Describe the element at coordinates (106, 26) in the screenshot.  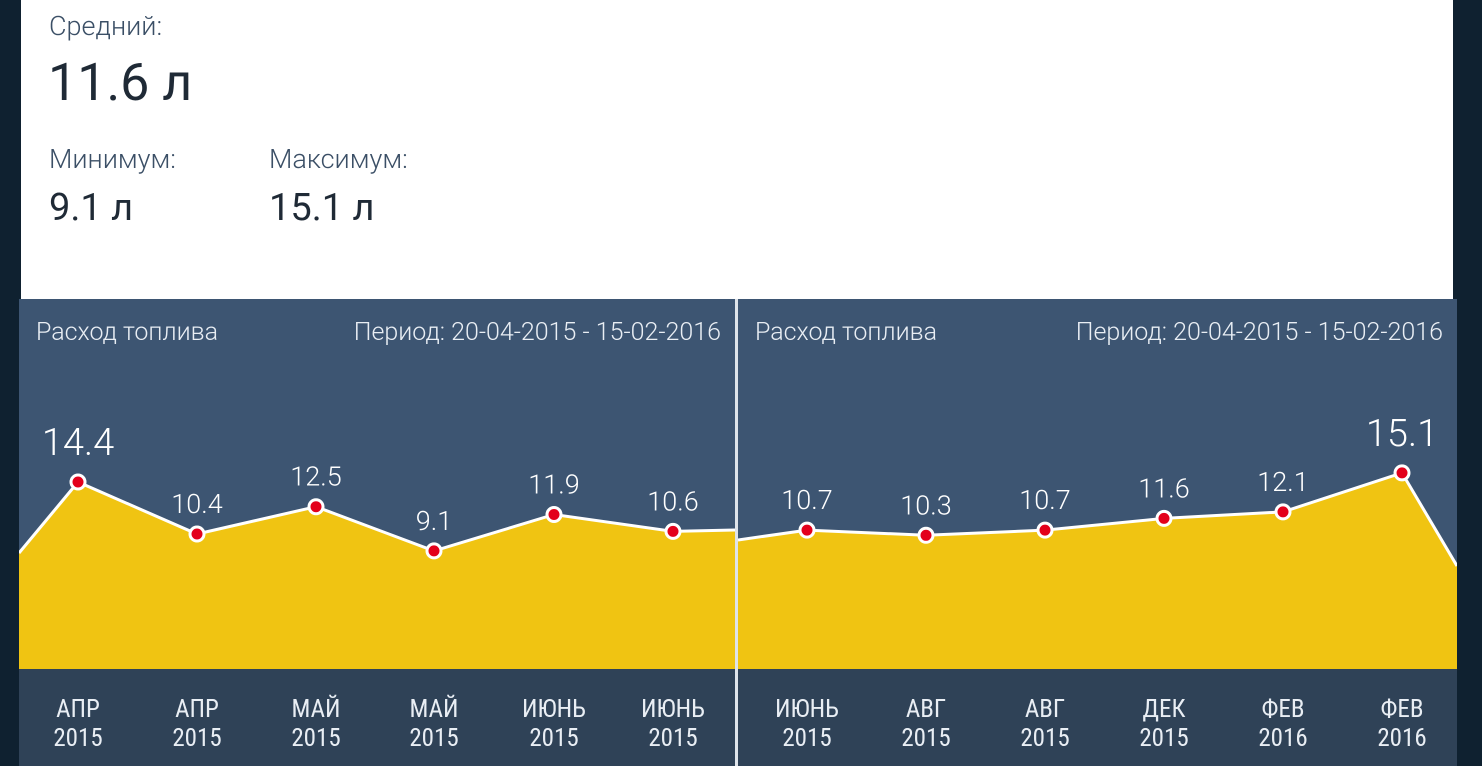
I see `average-label: Средний:` at that location.